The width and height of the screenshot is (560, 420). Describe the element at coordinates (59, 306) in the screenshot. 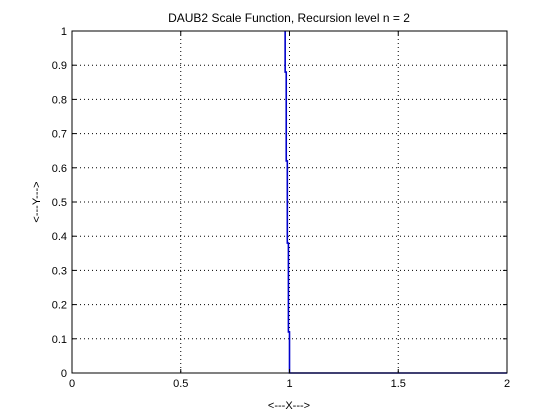

I see `y-tick-label: 0.2` at that location.